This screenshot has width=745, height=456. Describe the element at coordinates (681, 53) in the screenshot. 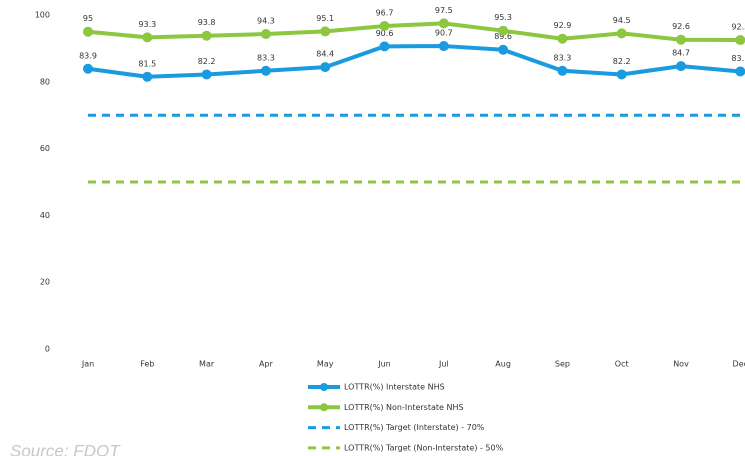

I see `data-label: 84.7` at that location.